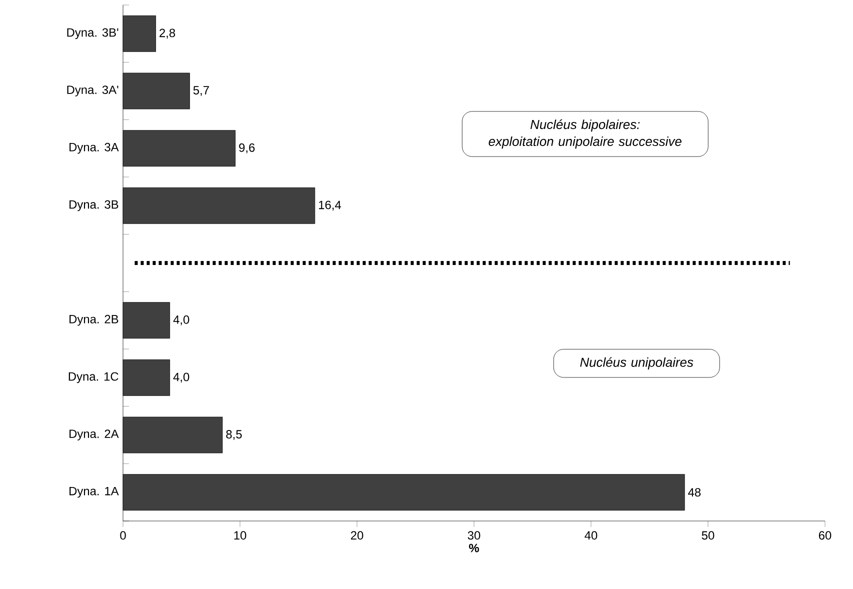  What do you see at coordinates (94, 492) in the screenshot?
I see `y-tick-label: Dyna. 1A` at bounding box center [94, 492].